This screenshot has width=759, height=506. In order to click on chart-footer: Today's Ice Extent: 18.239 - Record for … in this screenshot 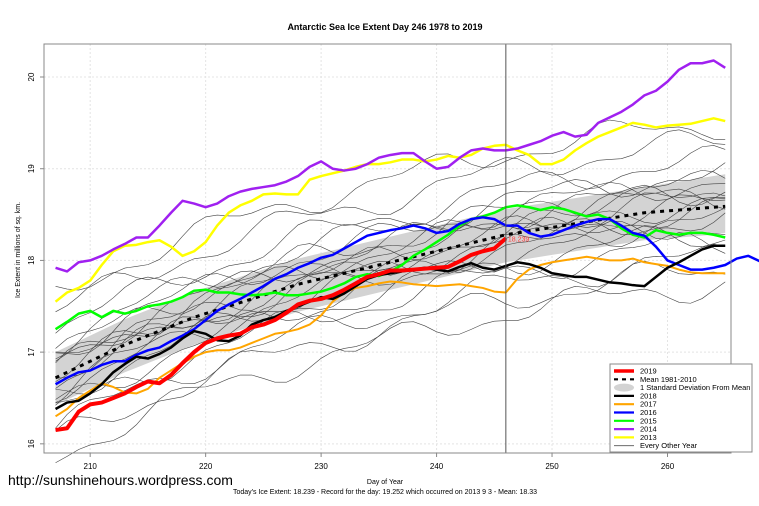, I will do `click(385, 492)`.